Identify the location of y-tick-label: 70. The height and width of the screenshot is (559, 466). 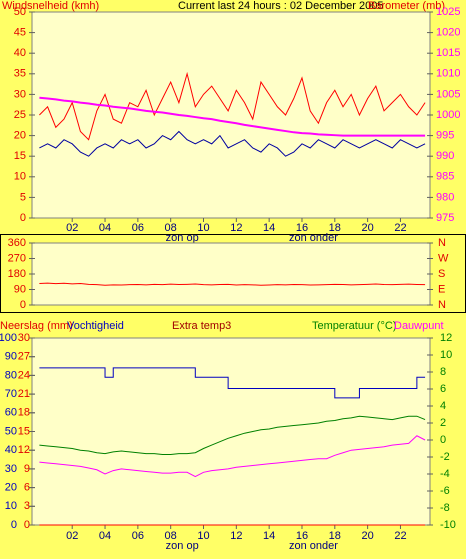
(11, 394).